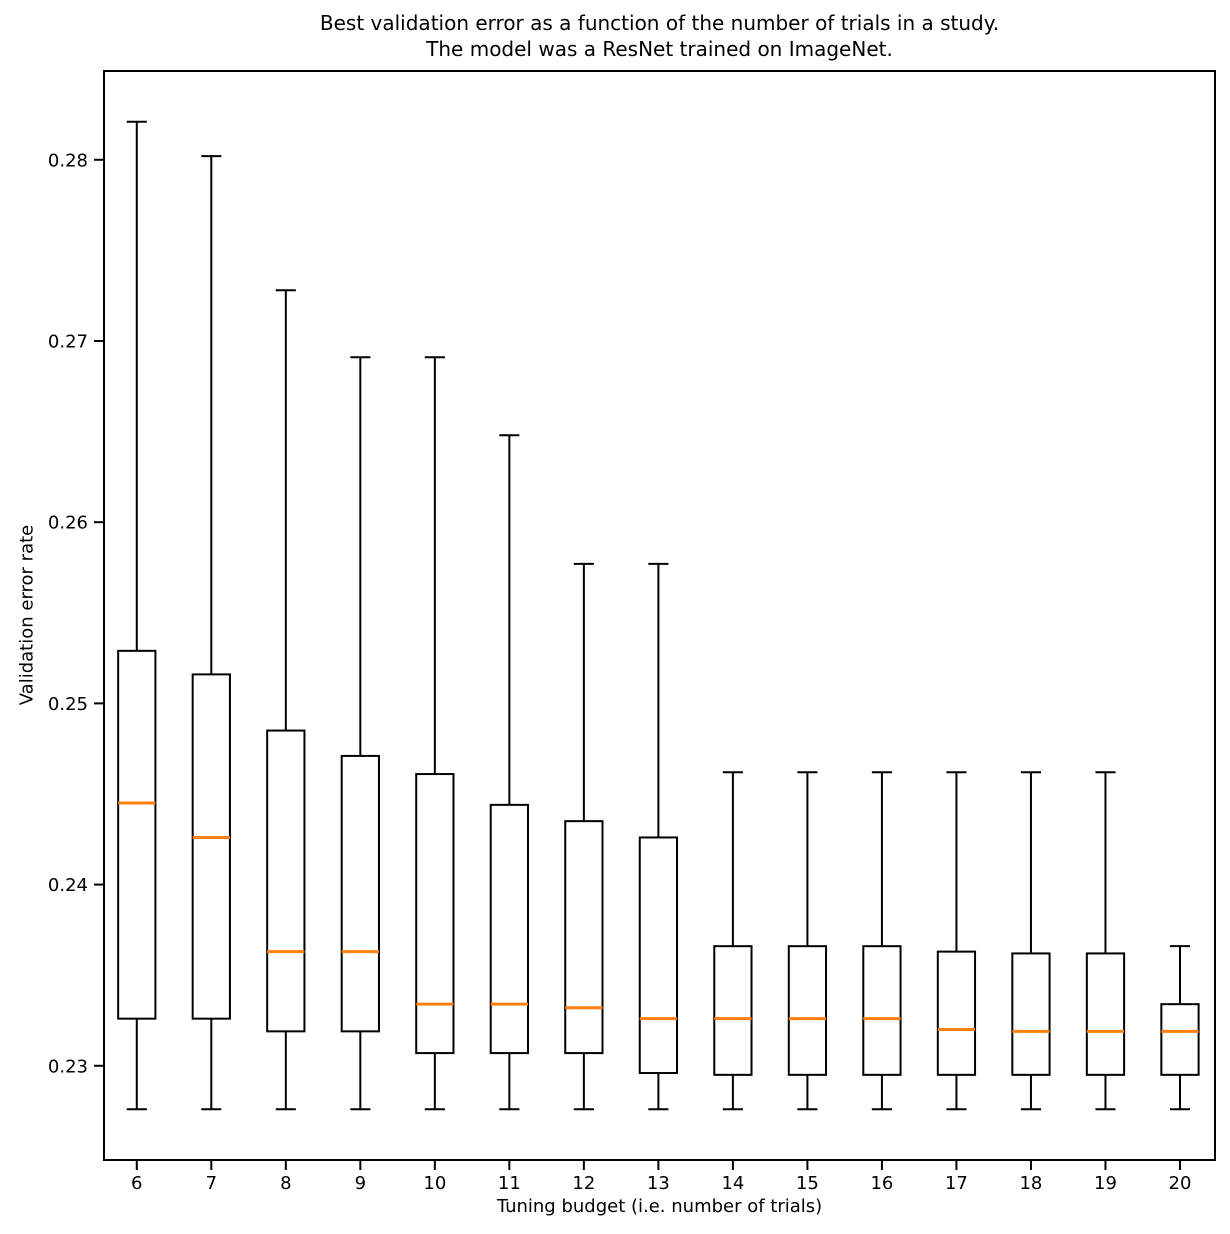 The width and height of the screenshot is (1230, 1234). Describe the element at coordinates (583, 1183) in the screenshot. I see `x-tick-label: 12` at that location.